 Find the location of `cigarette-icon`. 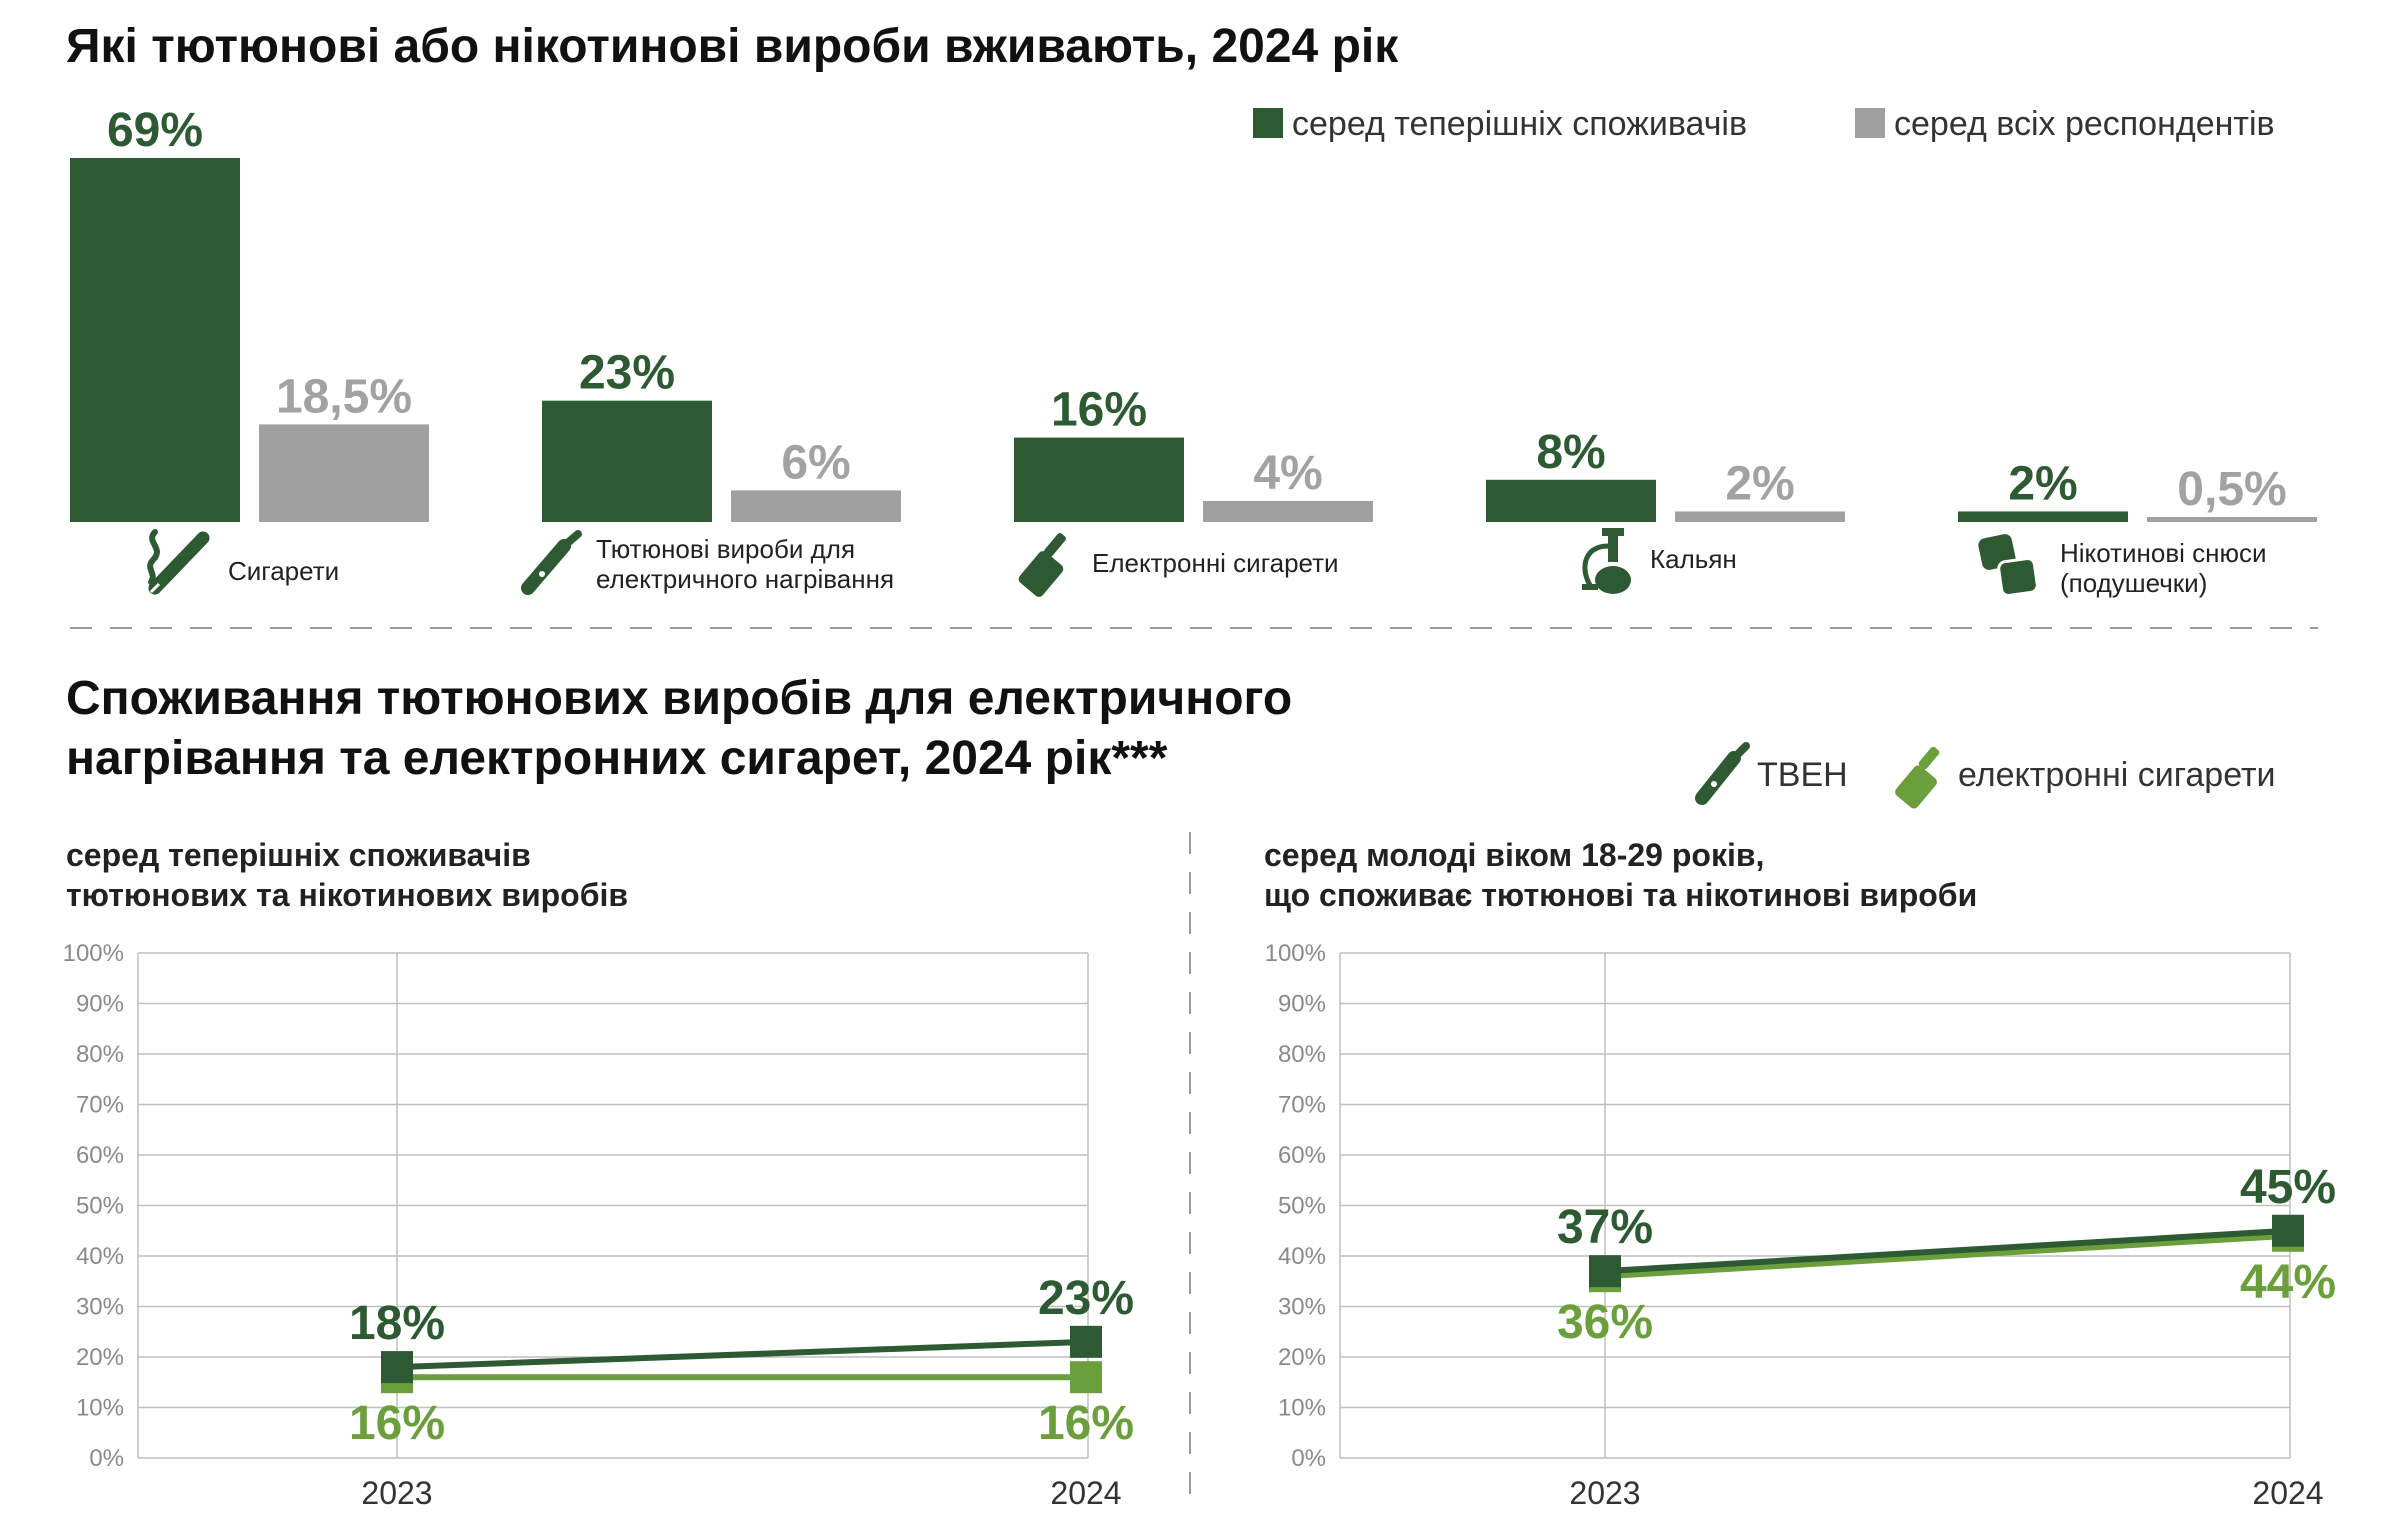

cigarette-icon is located at coordinates (178, 562).